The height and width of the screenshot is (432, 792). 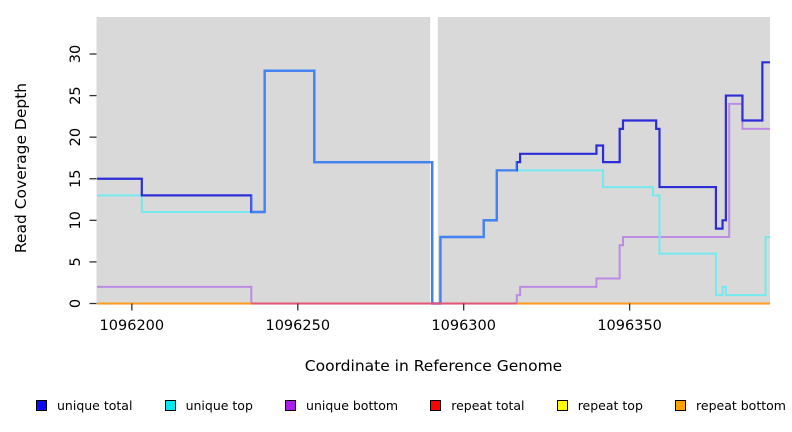 I want to click on legend-swatch-unique-bottom, so click(x=291, y=405).